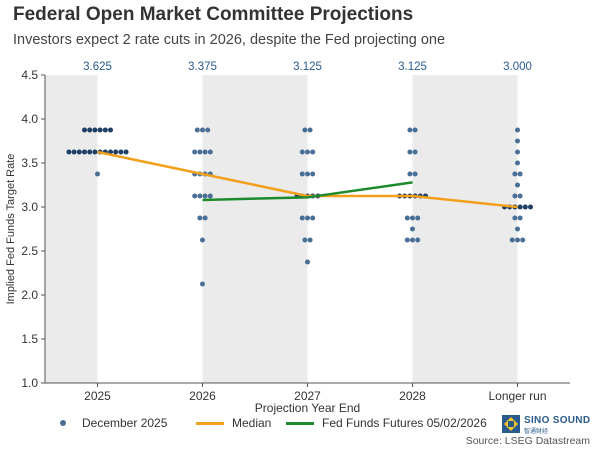 Image resolution: width=600 pixels, height=450 pixels. Describe the element at coordinates (11, 229) in the screenshot. I see `y-axis-label: Implied Fed Funds Target Rate` at that location.